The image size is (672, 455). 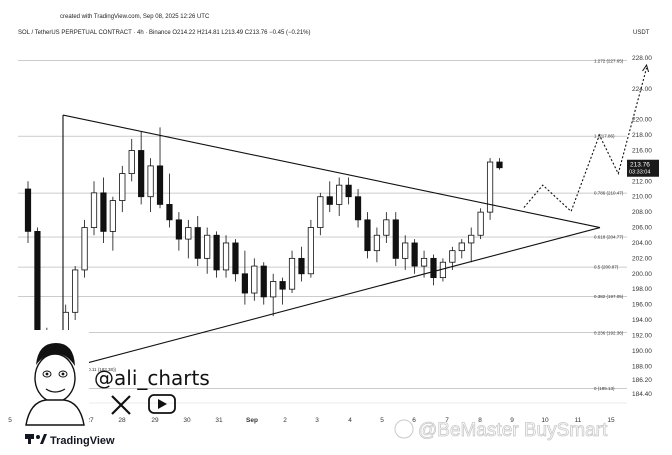 What do you see at coordinates (642, 58) in the screenshot?
I see `price-tick-label: 228.00` at bounding box center [642, 58].